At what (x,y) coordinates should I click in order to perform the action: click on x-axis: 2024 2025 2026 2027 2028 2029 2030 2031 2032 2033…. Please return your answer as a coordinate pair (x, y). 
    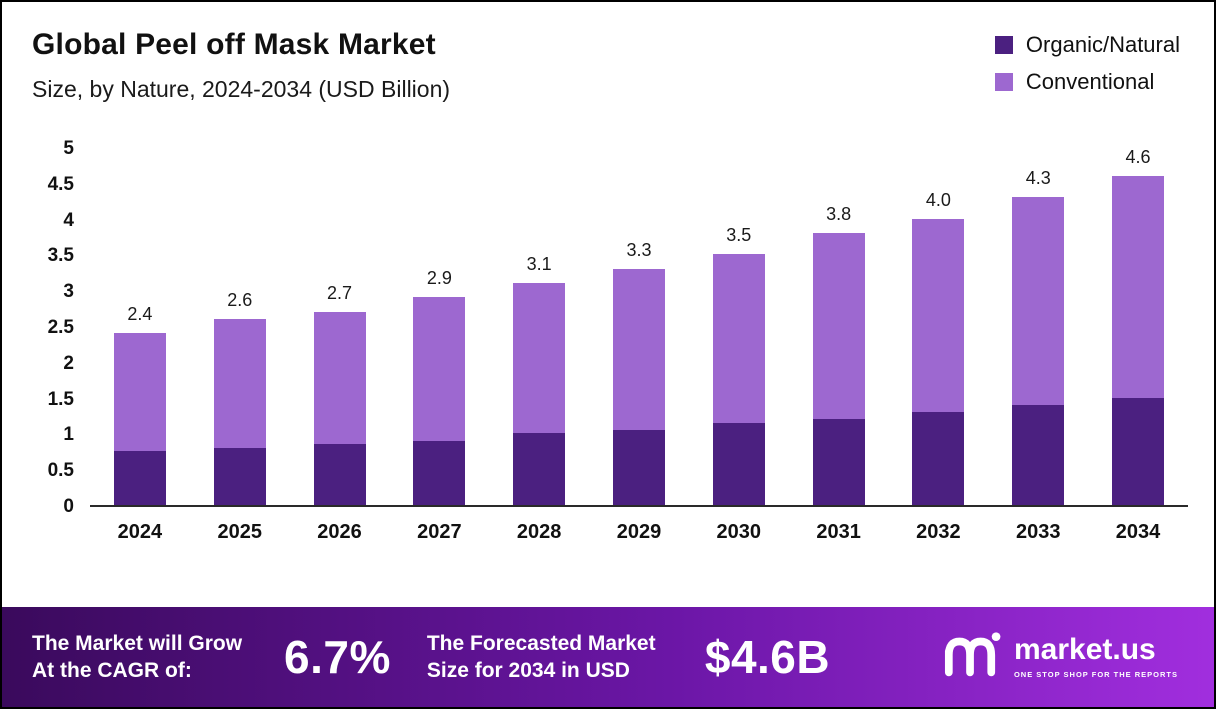
    Looking at the image, I should click on (639, 525).